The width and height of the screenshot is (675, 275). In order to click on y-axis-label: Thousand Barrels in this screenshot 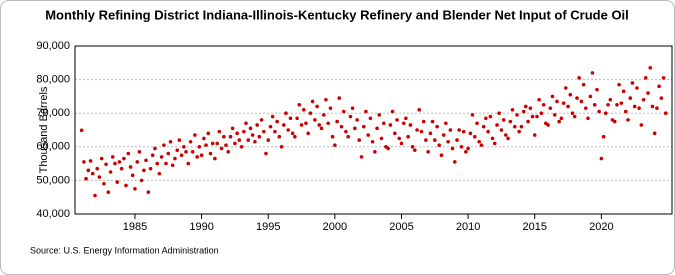, I will do `click(44, 129)`.